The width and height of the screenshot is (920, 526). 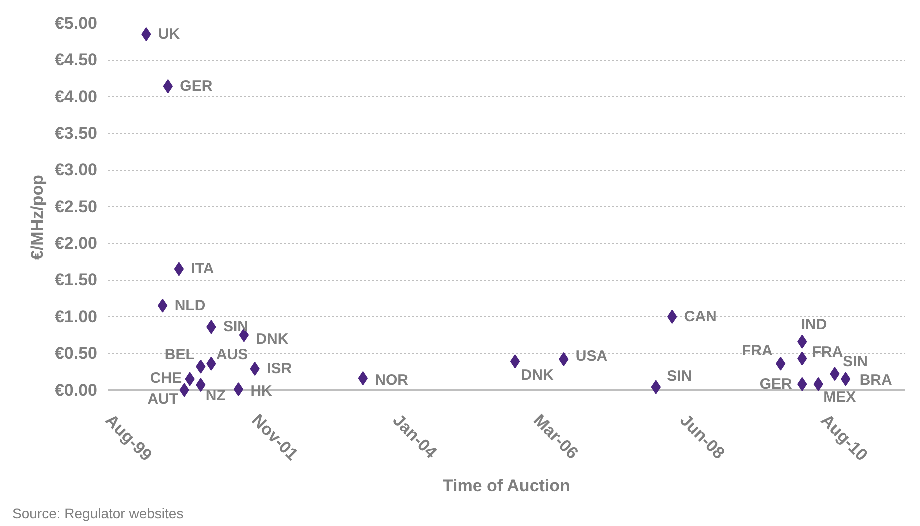 What do you see at coordinates (37, 217) in the screenshot?
I see `y-axis-title: €/MHz/pop` at bounding box center [37, 217].